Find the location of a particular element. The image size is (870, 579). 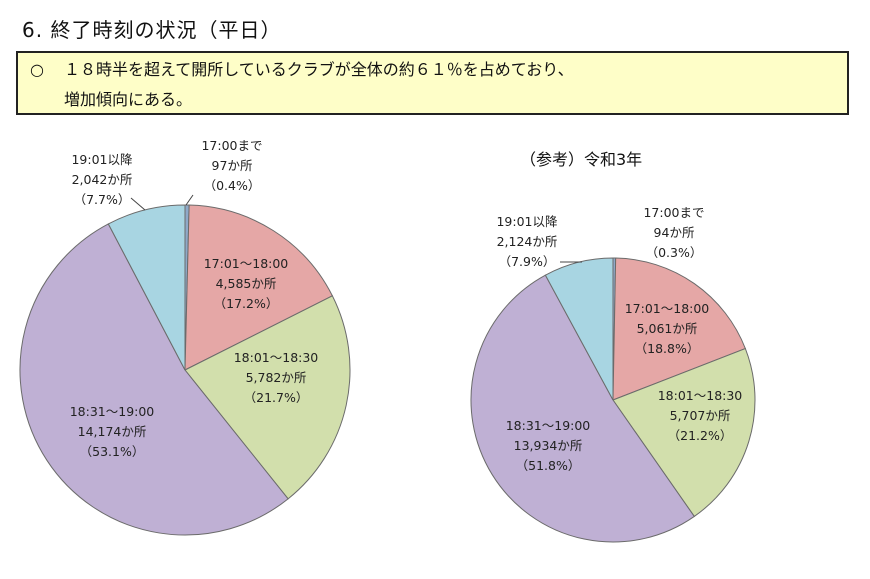

summary-line-2: 増加傾向にある。 is located at coordinates (128, 99).